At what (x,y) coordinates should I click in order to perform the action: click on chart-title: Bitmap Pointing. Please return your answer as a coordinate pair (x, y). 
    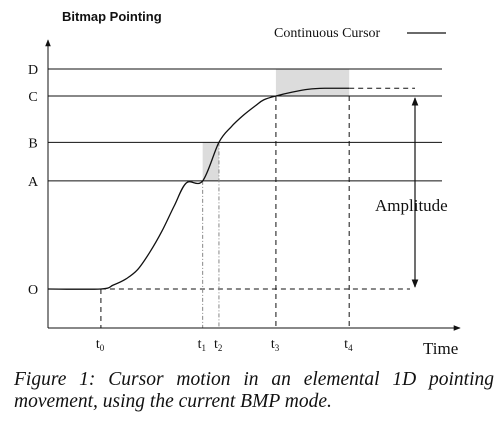
    Looking at the image, I should click on (112, 16).